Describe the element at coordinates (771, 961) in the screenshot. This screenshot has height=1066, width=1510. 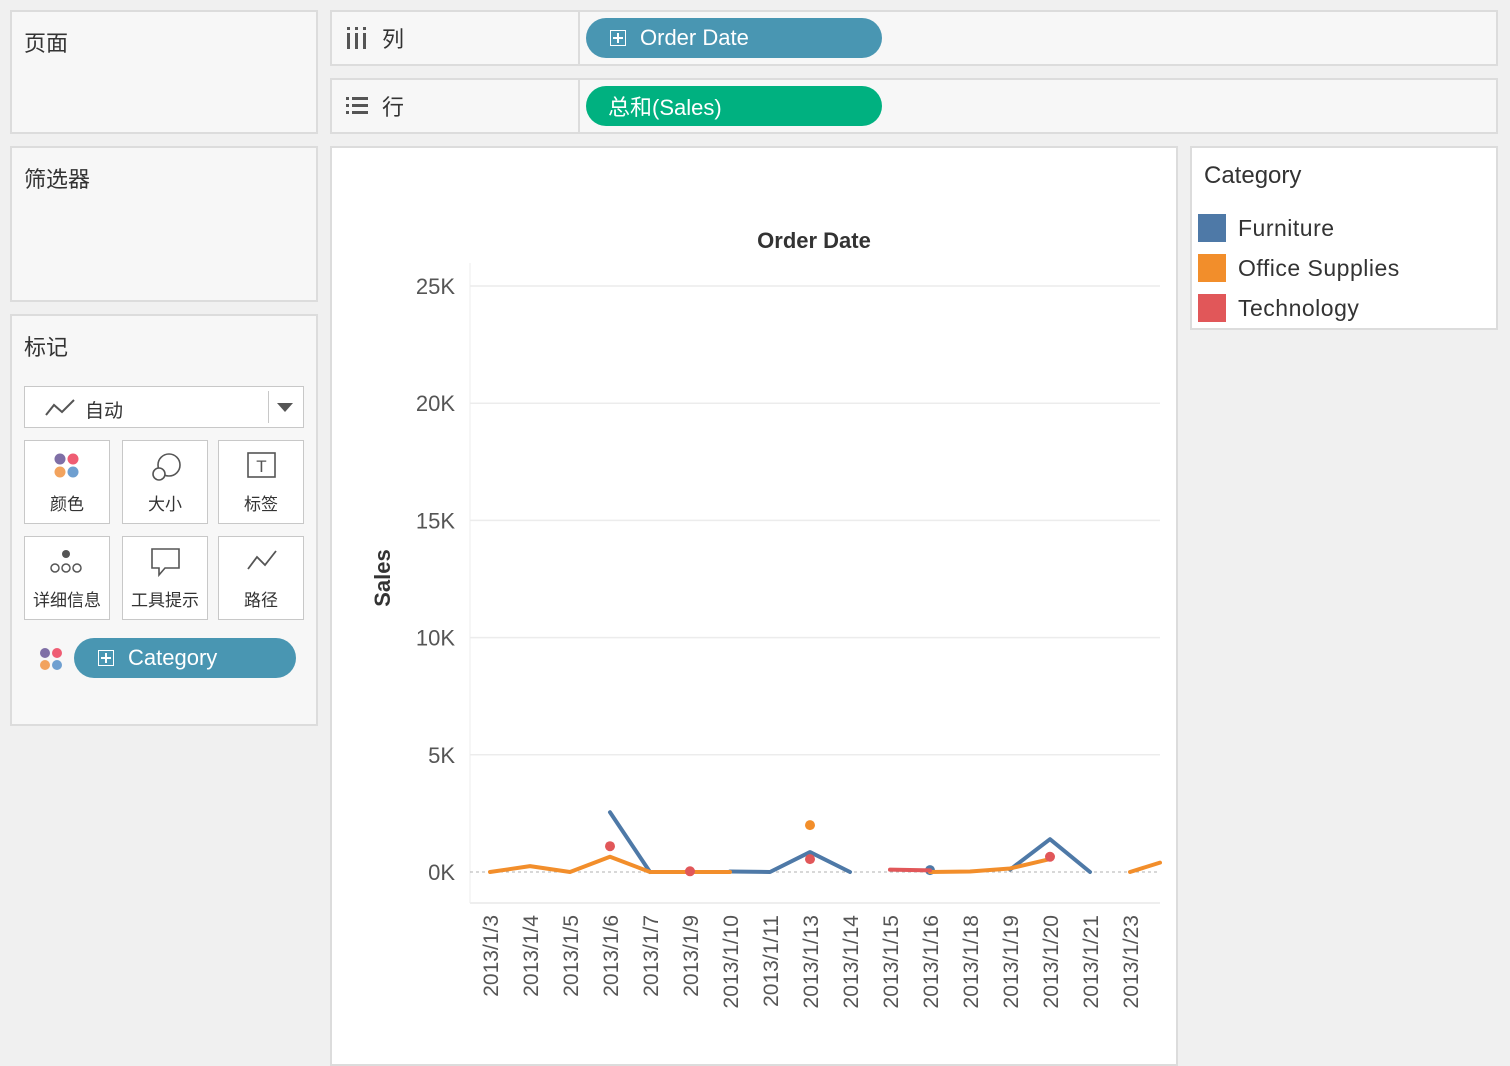
I see `x-tick-label: 2013/1/11` at that location.